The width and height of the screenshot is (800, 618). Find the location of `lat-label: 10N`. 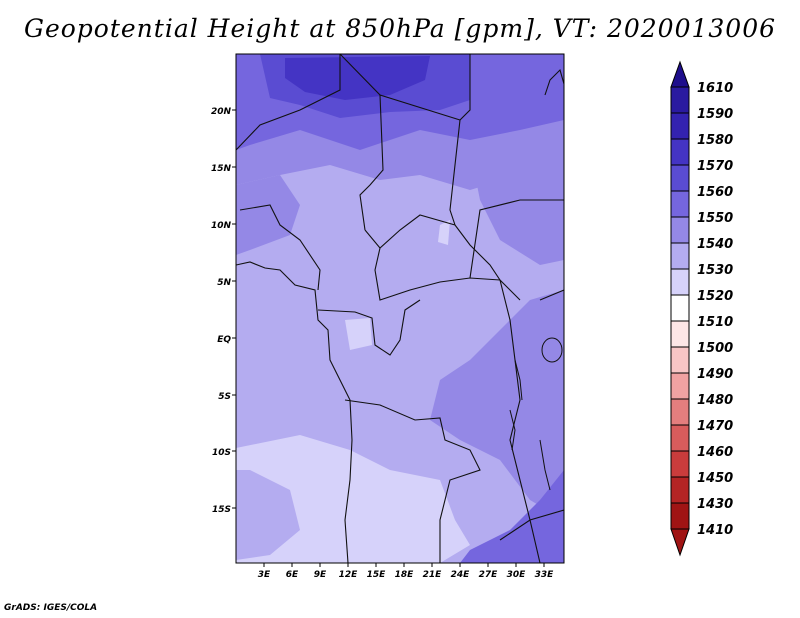

lat-label: 10N is located at coordinates (221, 226).